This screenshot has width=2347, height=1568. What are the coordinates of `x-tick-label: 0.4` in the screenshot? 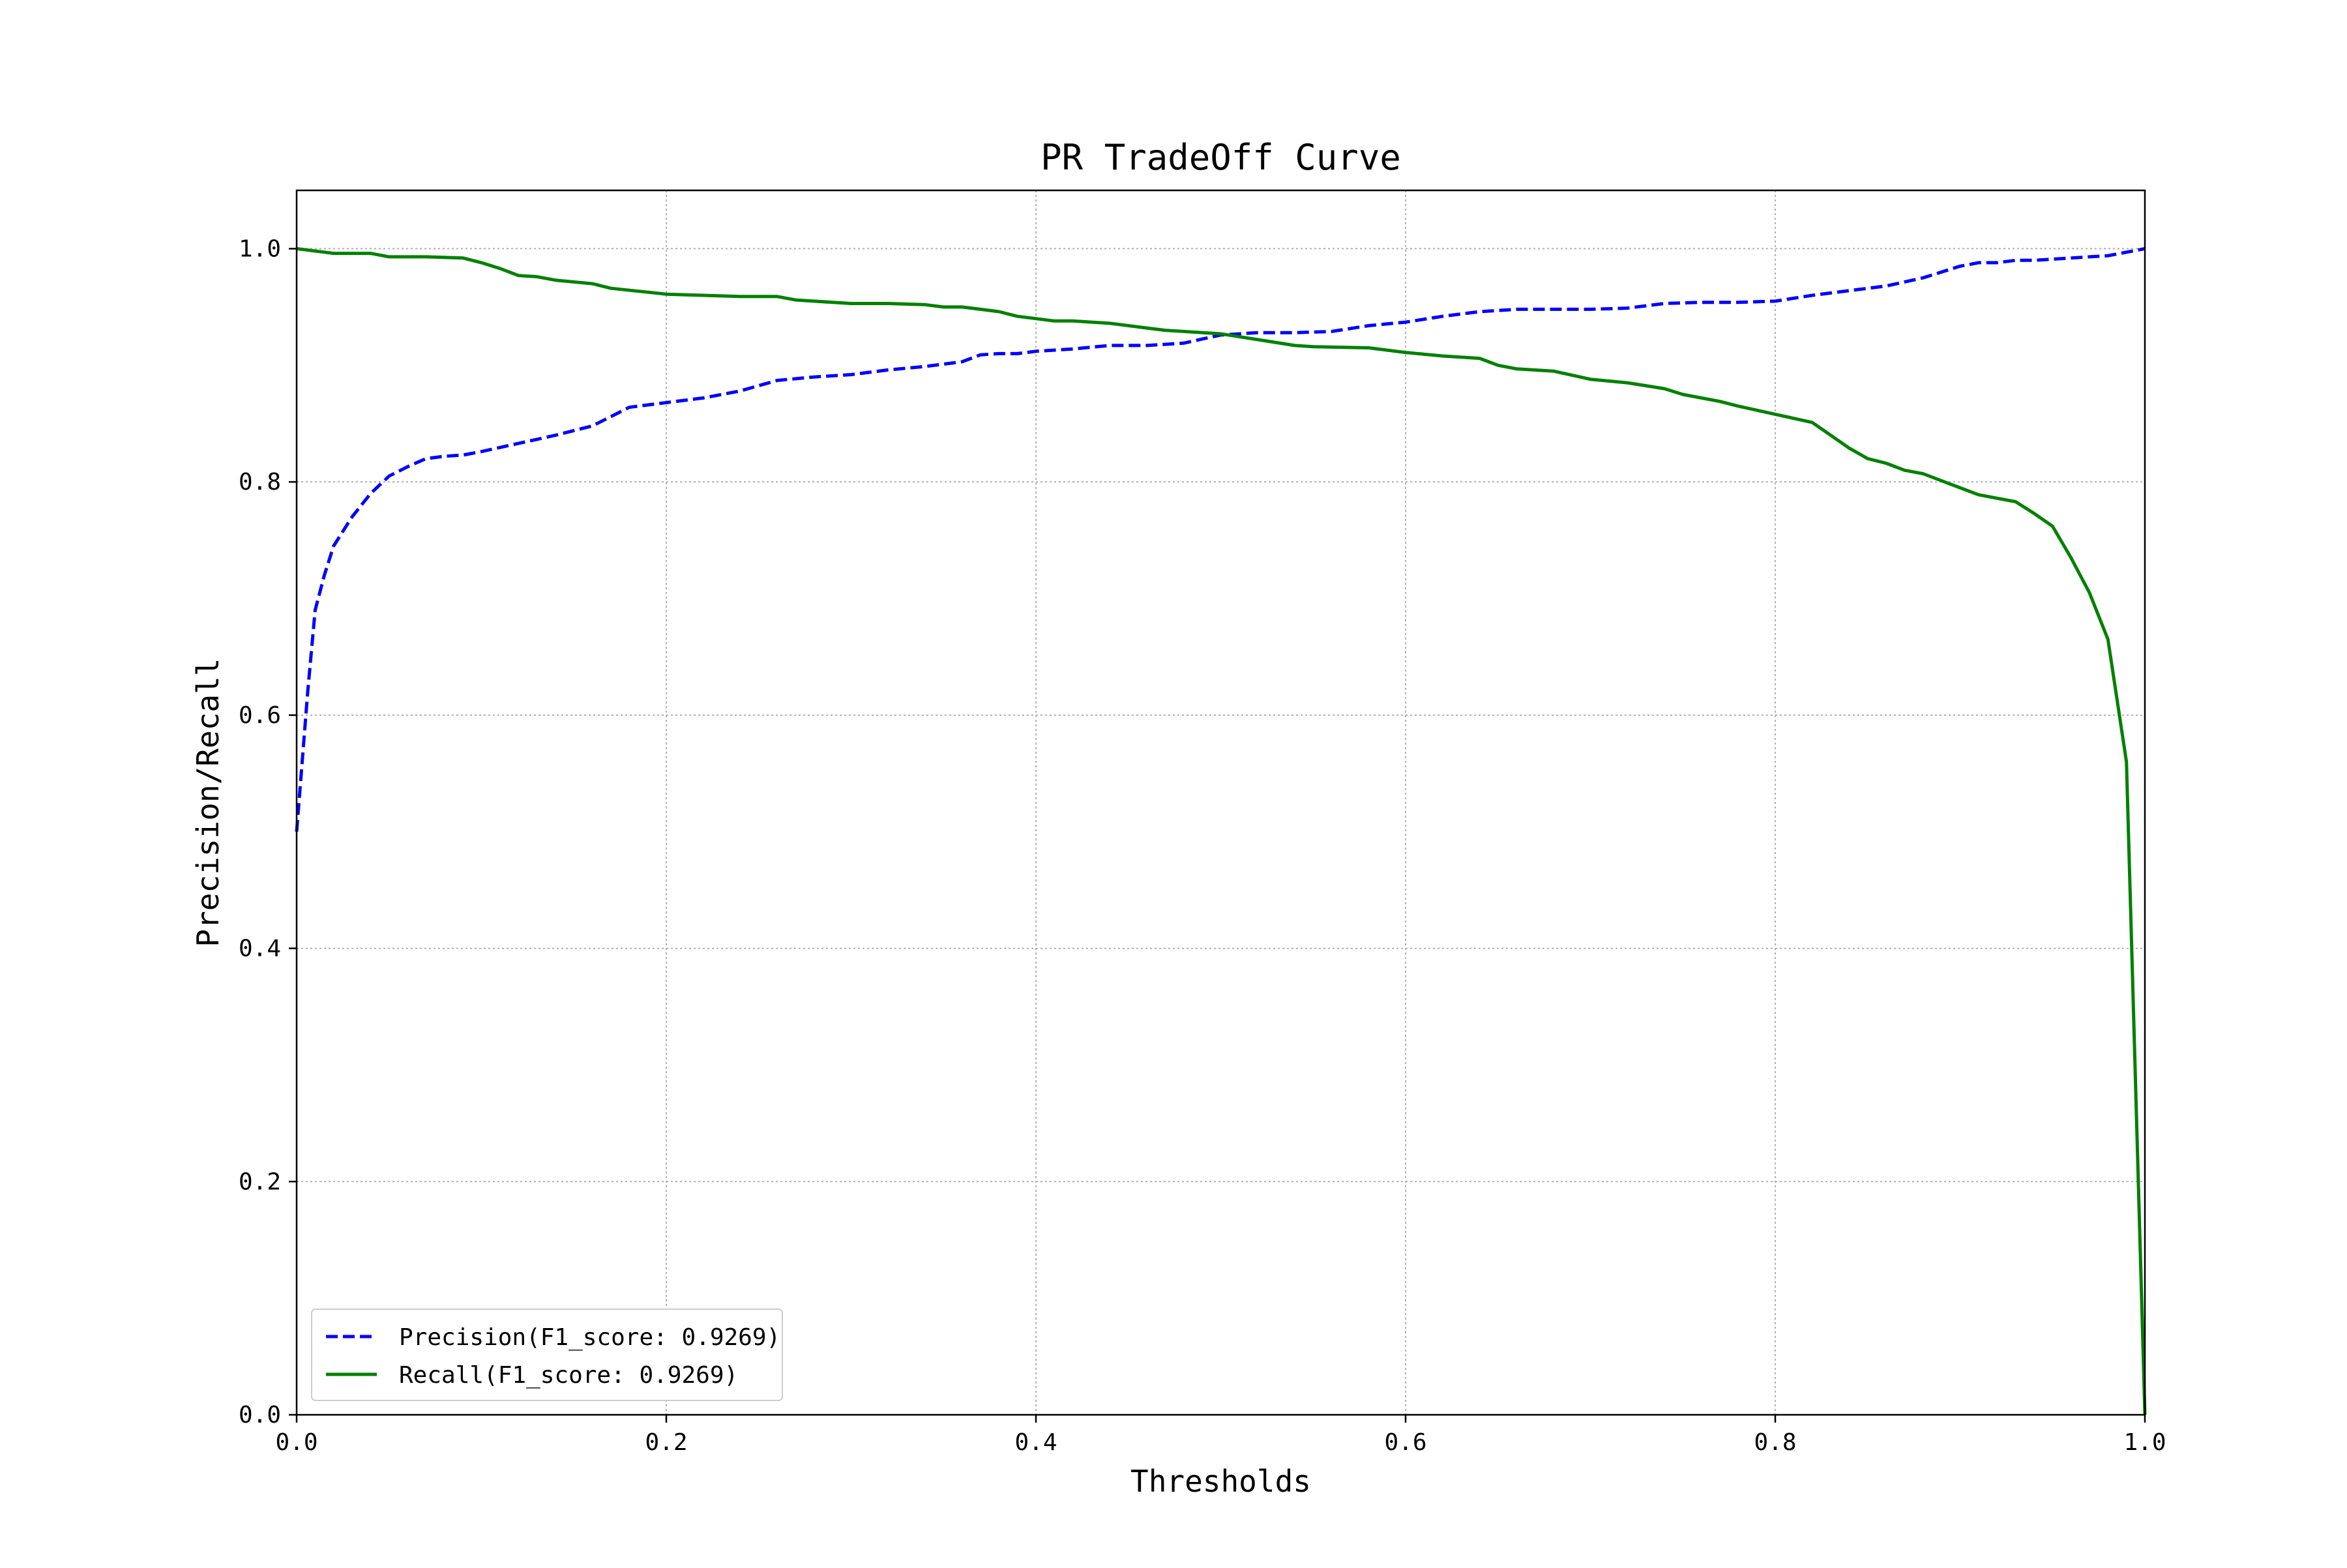 It's located at (1035, 1442).